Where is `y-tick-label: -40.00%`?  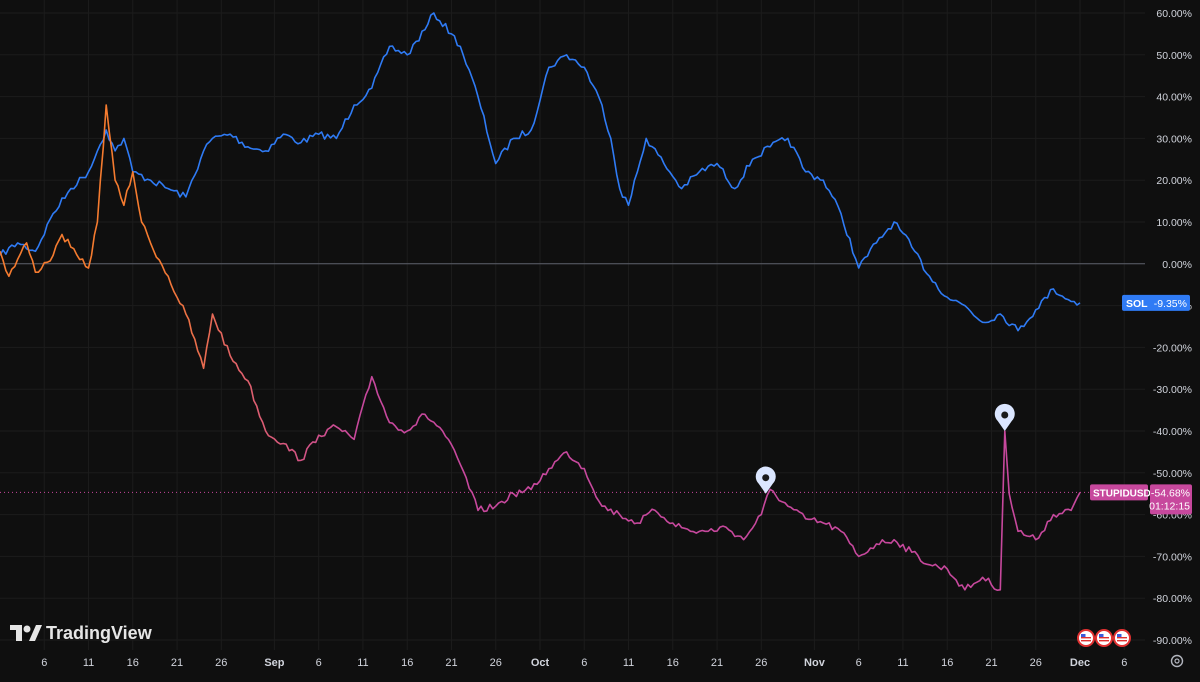
y-tick-label: -40.00% is located at coordinates (1172, 432).